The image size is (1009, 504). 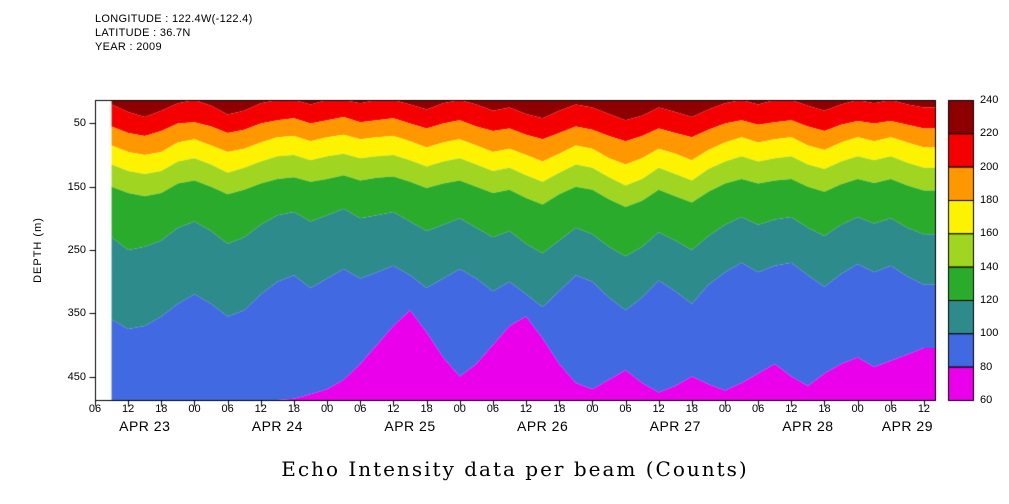 I want to click on colorbar-label: 240, so click(x=989, y=100).